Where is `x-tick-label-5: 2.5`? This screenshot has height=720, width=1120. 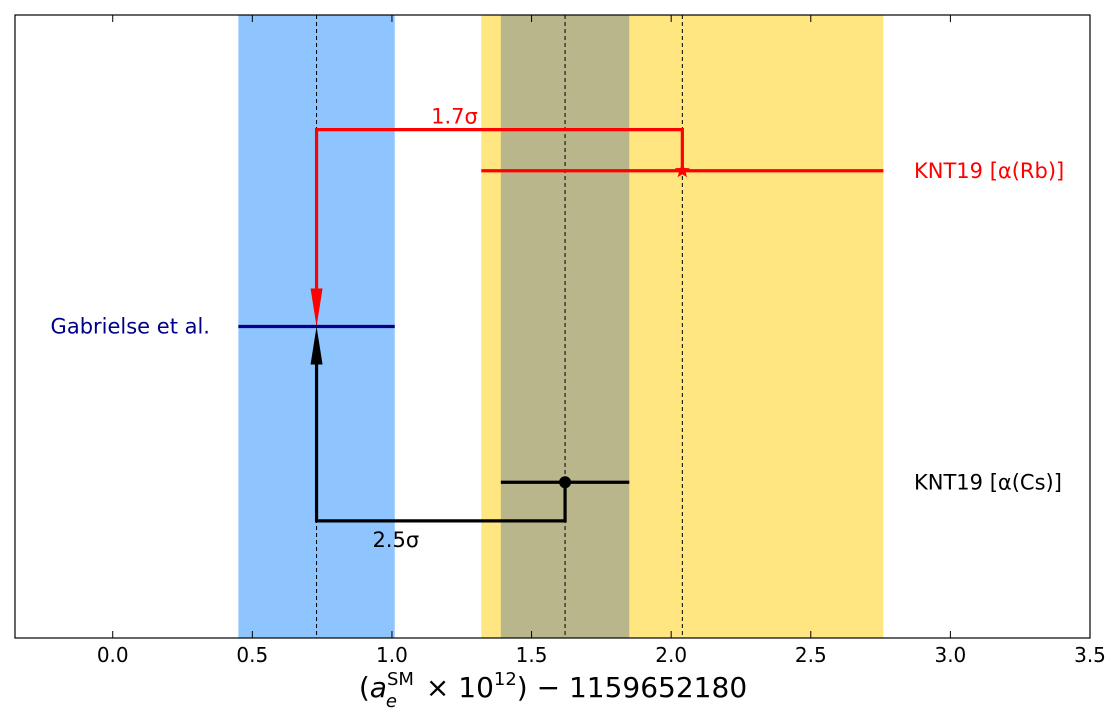 x-tick-label-5: 2.5 is located at coordinates (811, 655).